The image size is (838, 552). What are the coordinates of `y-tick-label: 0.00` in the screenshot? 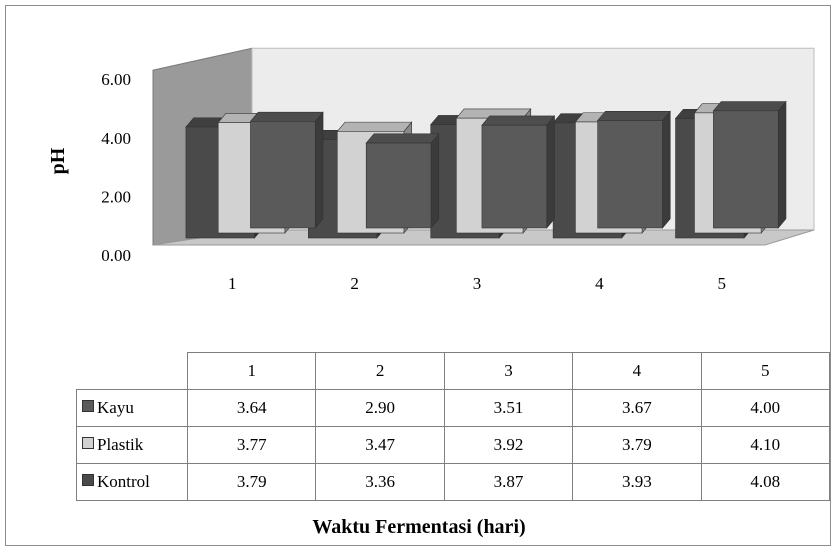 It's located at (116, 255).